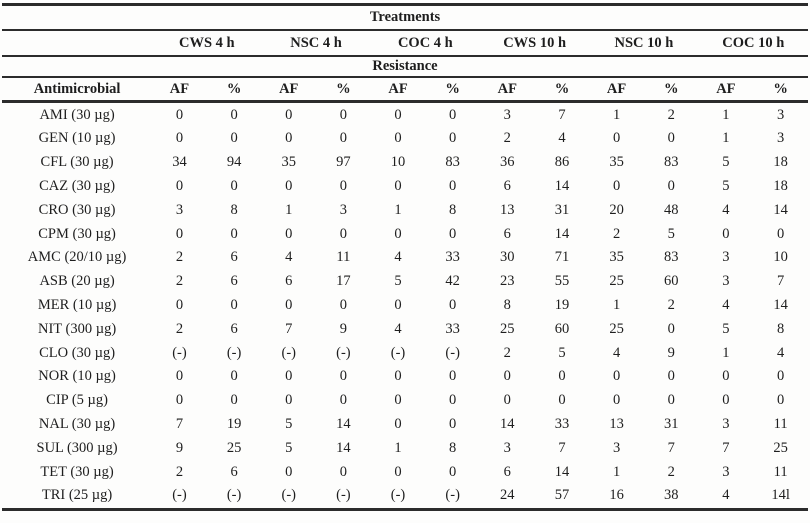 The image size is (810, 523). What do you see at coordinates (671, 495) in the screenshot?
I see `cell-value: 38` at bounding box center [671, 495].